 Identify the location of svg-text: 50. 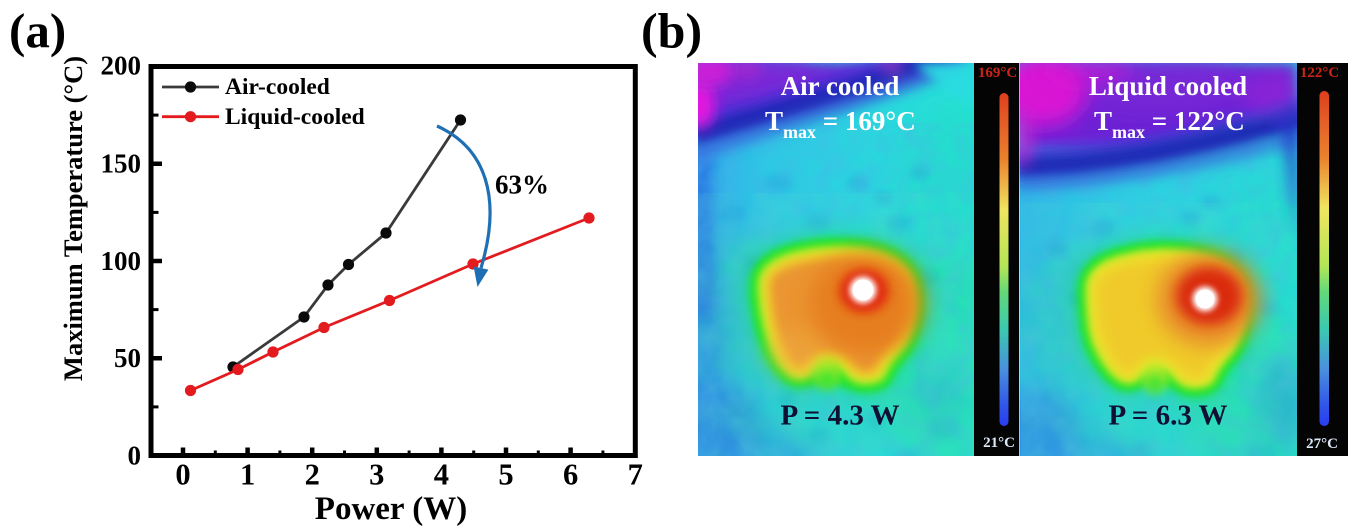
(127, 358).